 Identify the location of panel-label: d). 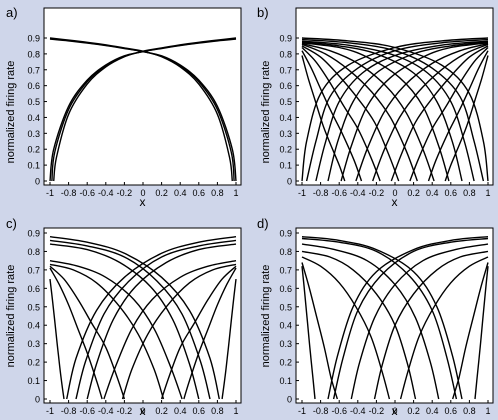
(263, 223).